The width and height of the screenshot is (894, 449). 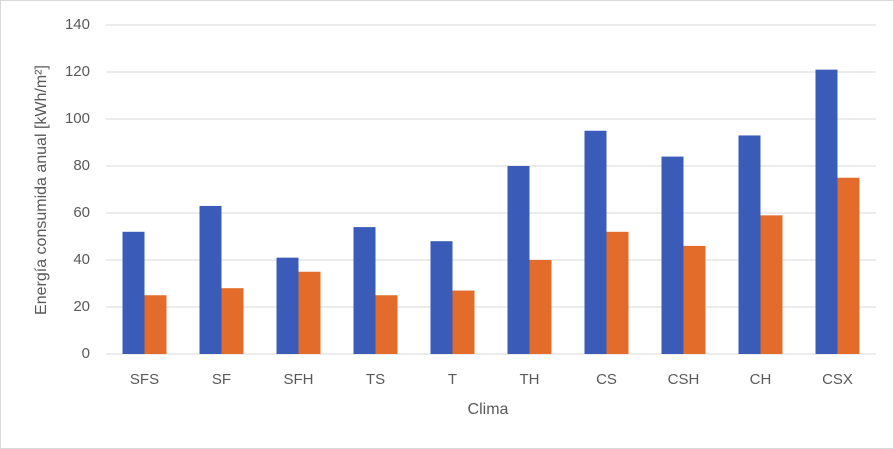 I want to click on x-tick-label: SFH, so click(x=299, y=379).